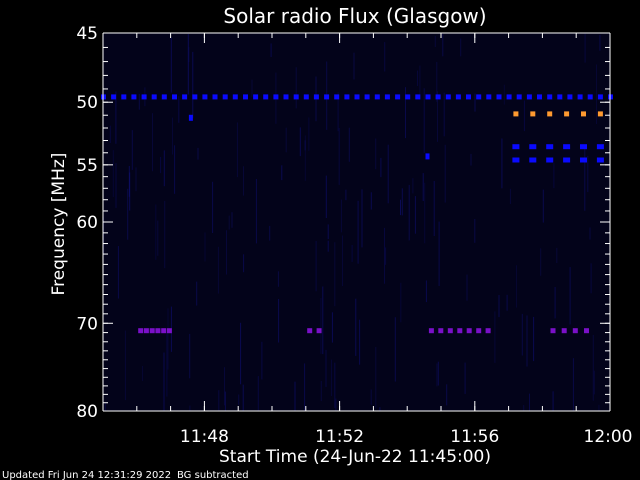 The width and height of the screenshot is (640, 480). What do you see at coordinates (558, 160) in the screenshot?
I see `feature-dashed-54.6` at bounding box center [558, 160].